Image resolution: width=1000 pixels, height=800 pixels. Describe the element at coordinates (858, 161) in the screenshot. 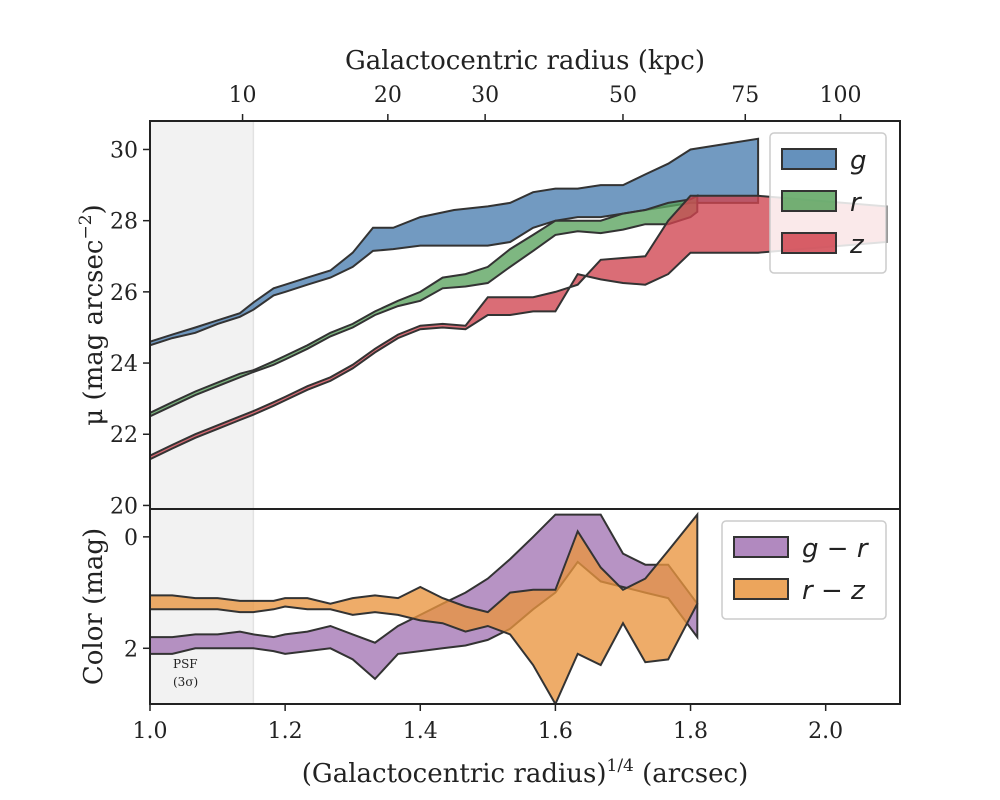

I see `legend-label: g` at that location.